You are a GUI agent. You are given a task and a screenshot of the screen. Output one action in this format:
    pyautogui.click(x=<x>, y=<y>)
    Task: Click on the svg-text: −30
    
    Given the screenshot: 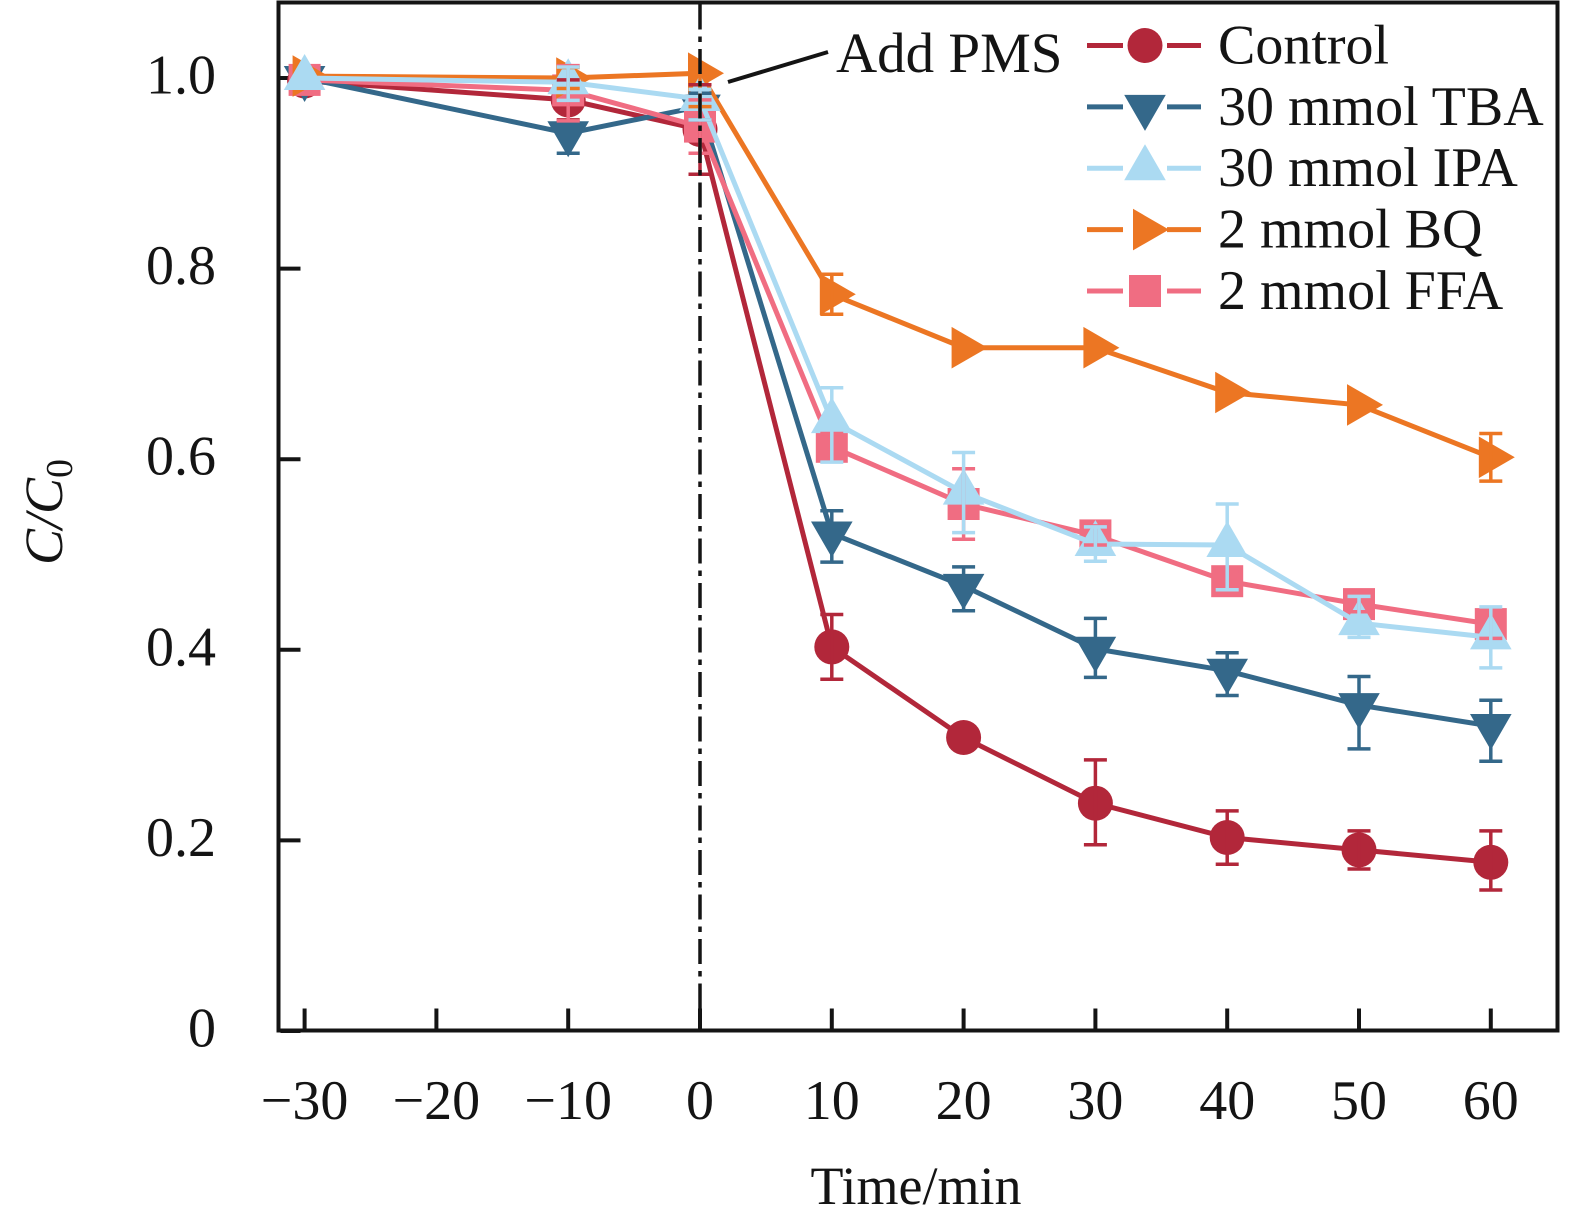 What is the action you would take?
    pyautogui.click(x=305, y=1101)
    